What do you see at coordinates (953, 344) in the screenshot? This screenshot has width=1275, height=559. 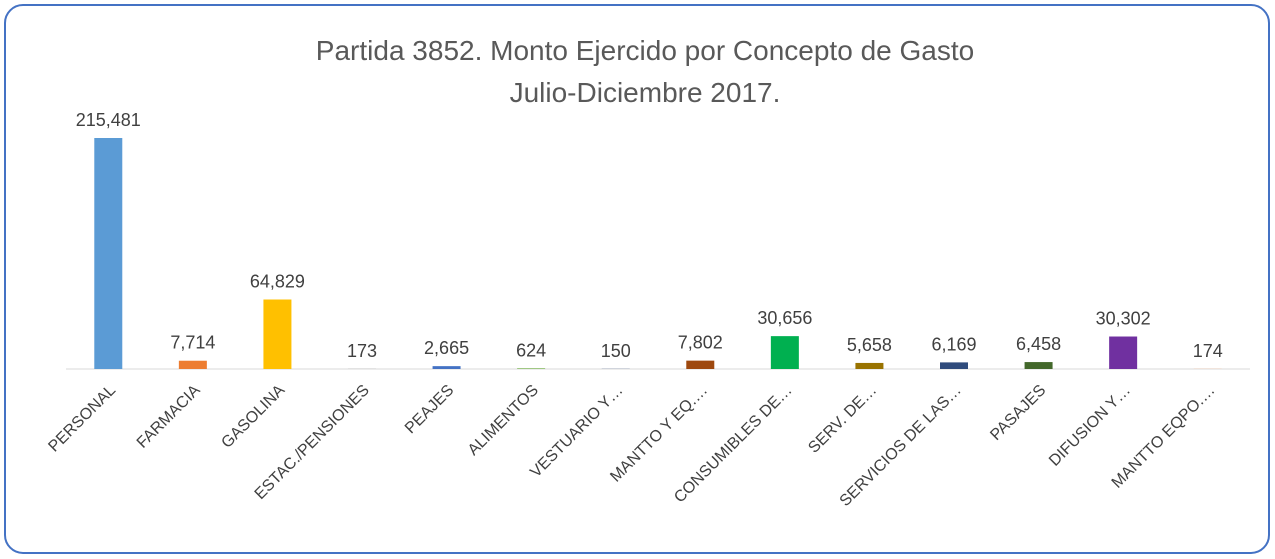 I see `data-label: 6,169` at bounding box center [953, 344].